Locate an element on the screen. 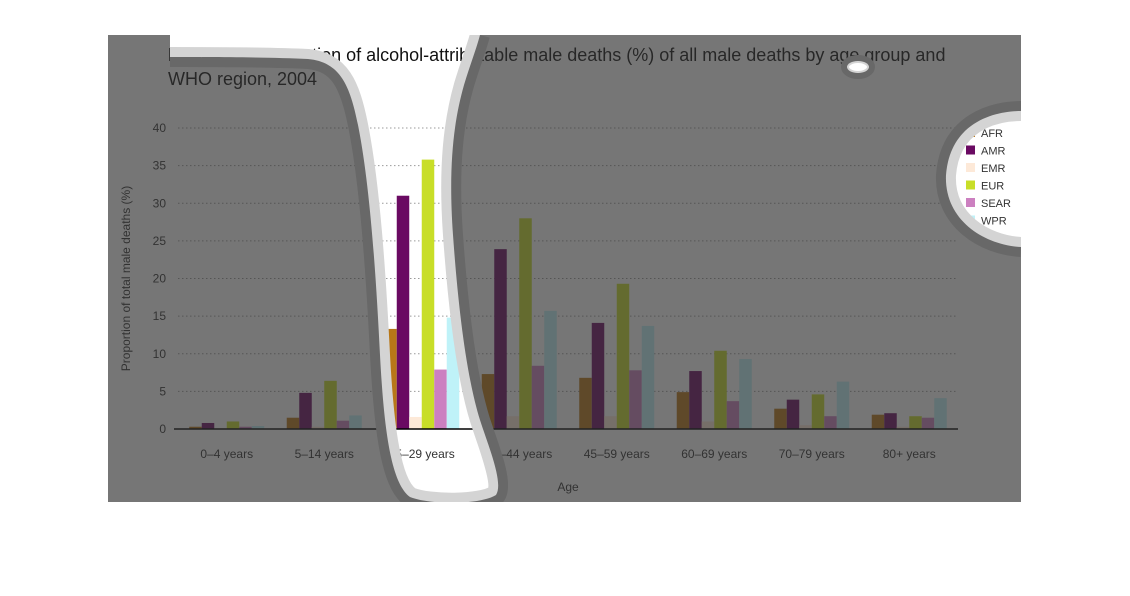 This screenshot has width=1130, height=596. x-tick-label: 0–4 years is located at coordinates (226, 454).